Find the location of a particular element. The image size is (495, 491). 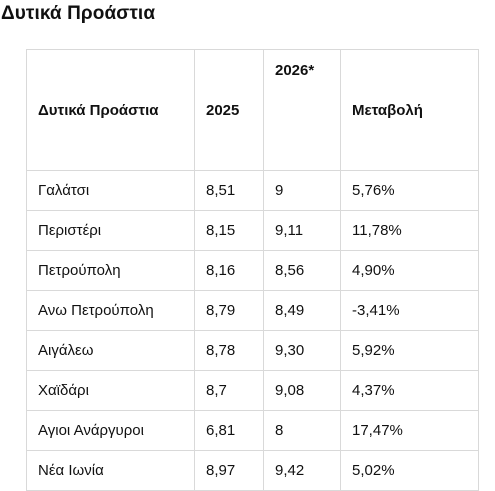

table-row: Πετρούπολη 8,16 8,56 4,90% is located at coordinates (252, 270).